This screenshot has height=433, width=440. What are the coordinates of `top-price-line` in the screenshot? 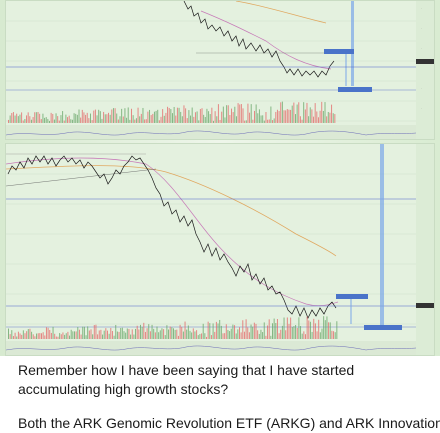 It's located at (259, 39).